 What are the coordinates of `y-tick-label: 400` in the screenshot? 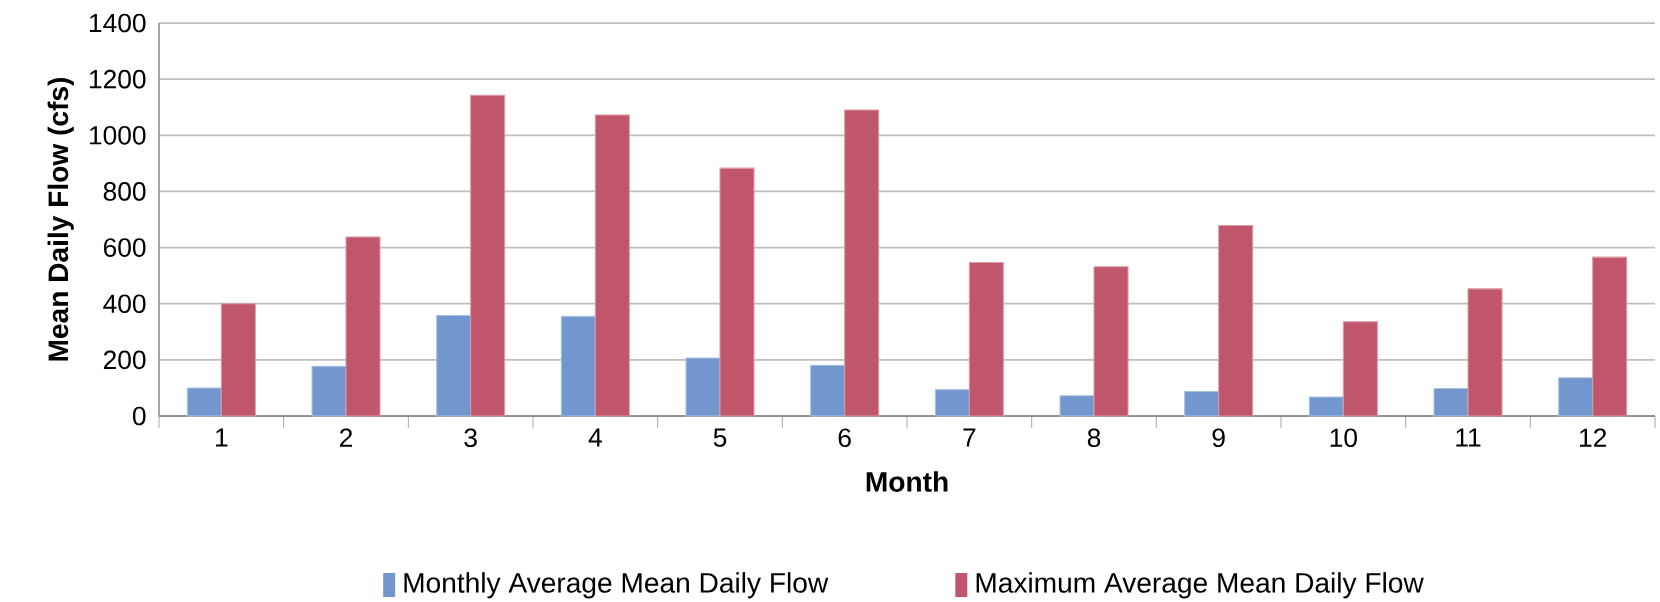 It's located at (124, 304).